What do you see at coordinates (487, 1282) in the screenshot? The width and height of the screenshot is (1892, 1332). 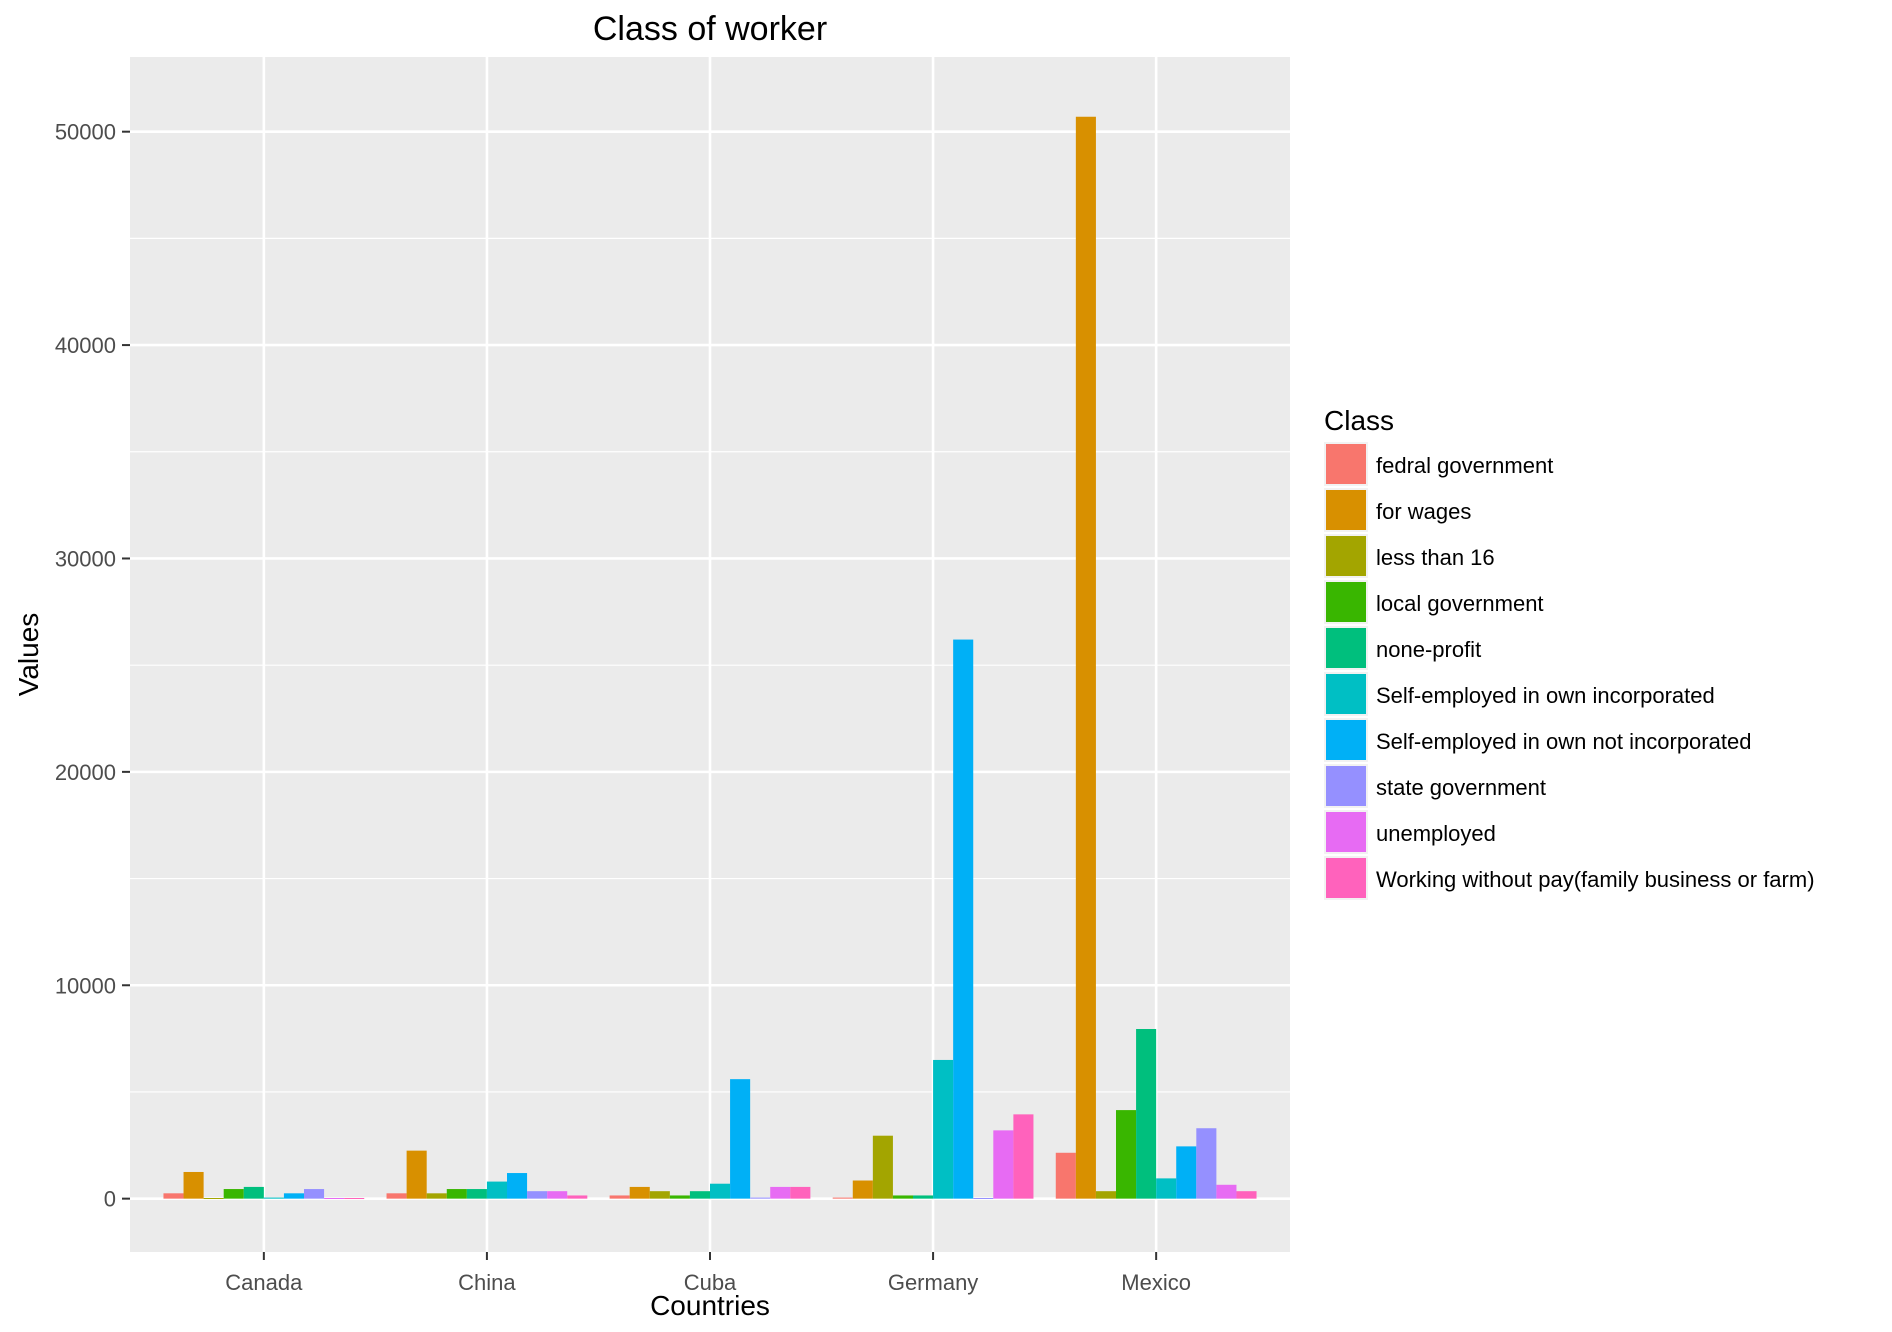 I see `x-tick-label: China` at bounding box center [487, 1282].